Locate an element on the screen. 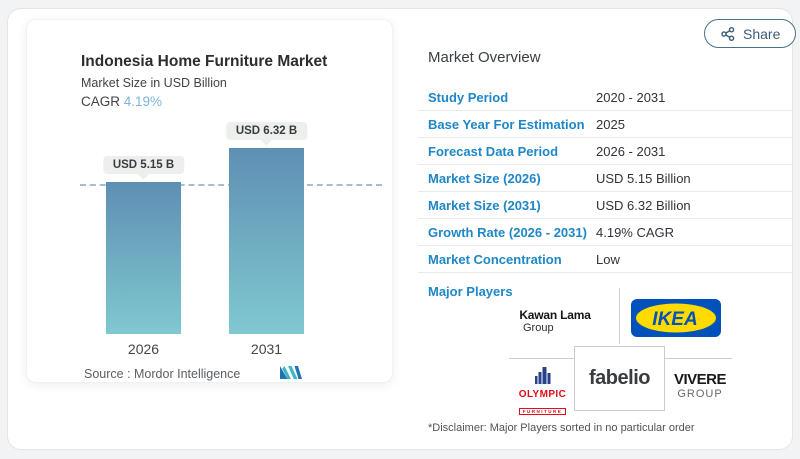 The height and width of the screenshot is (459, 800). fabelio-wordmark: fabelio is located at coordinates (619, 378).